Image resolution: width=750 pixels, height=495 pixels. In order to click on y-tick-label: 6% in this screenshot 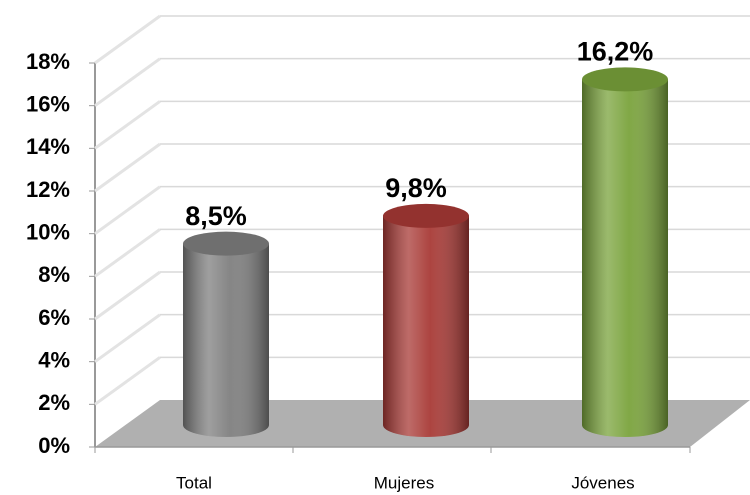, I will do `click(54, 317)`.